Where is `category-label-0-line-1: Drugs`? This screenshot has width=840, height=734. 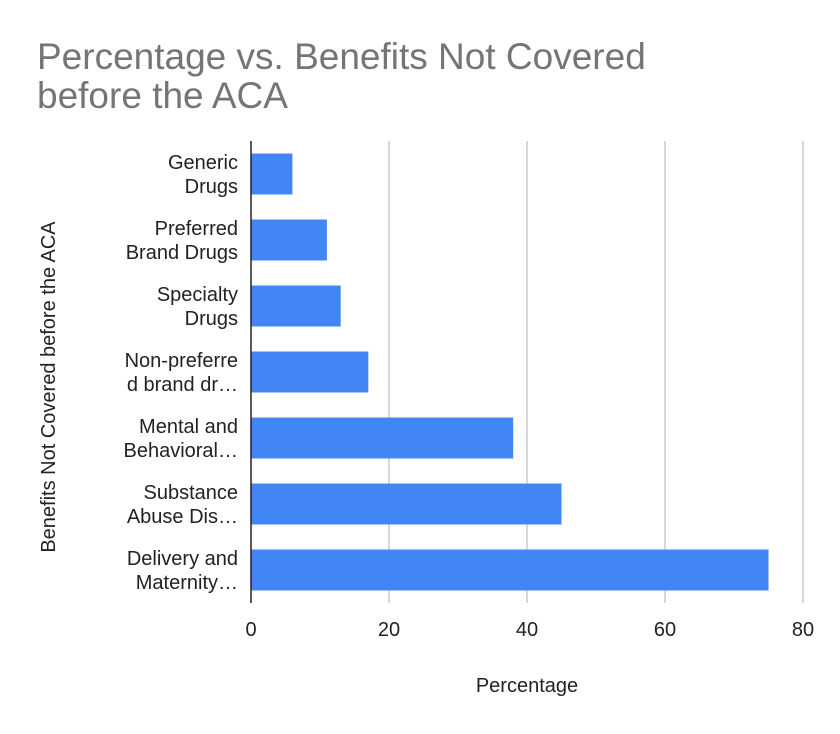
category-label-0-line-1: Drugs is located at coordinates (211, 187).